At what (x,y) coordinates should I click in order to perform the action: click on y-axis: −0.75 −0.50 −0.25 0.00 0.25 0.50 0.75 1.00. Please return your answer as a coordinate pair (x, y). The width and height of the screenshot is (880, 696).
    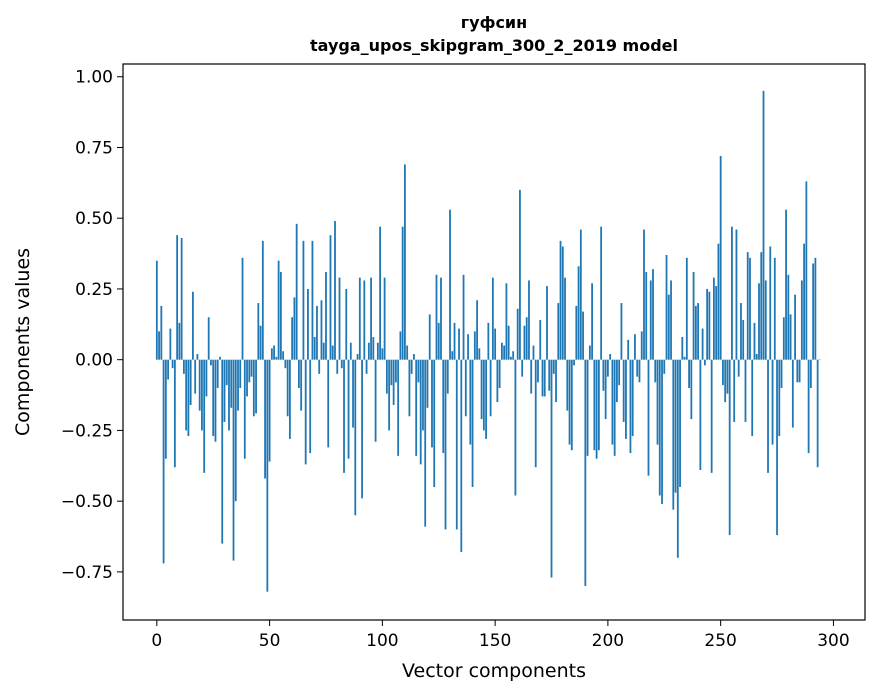
    Looking at the image, I should click on (92, 325).